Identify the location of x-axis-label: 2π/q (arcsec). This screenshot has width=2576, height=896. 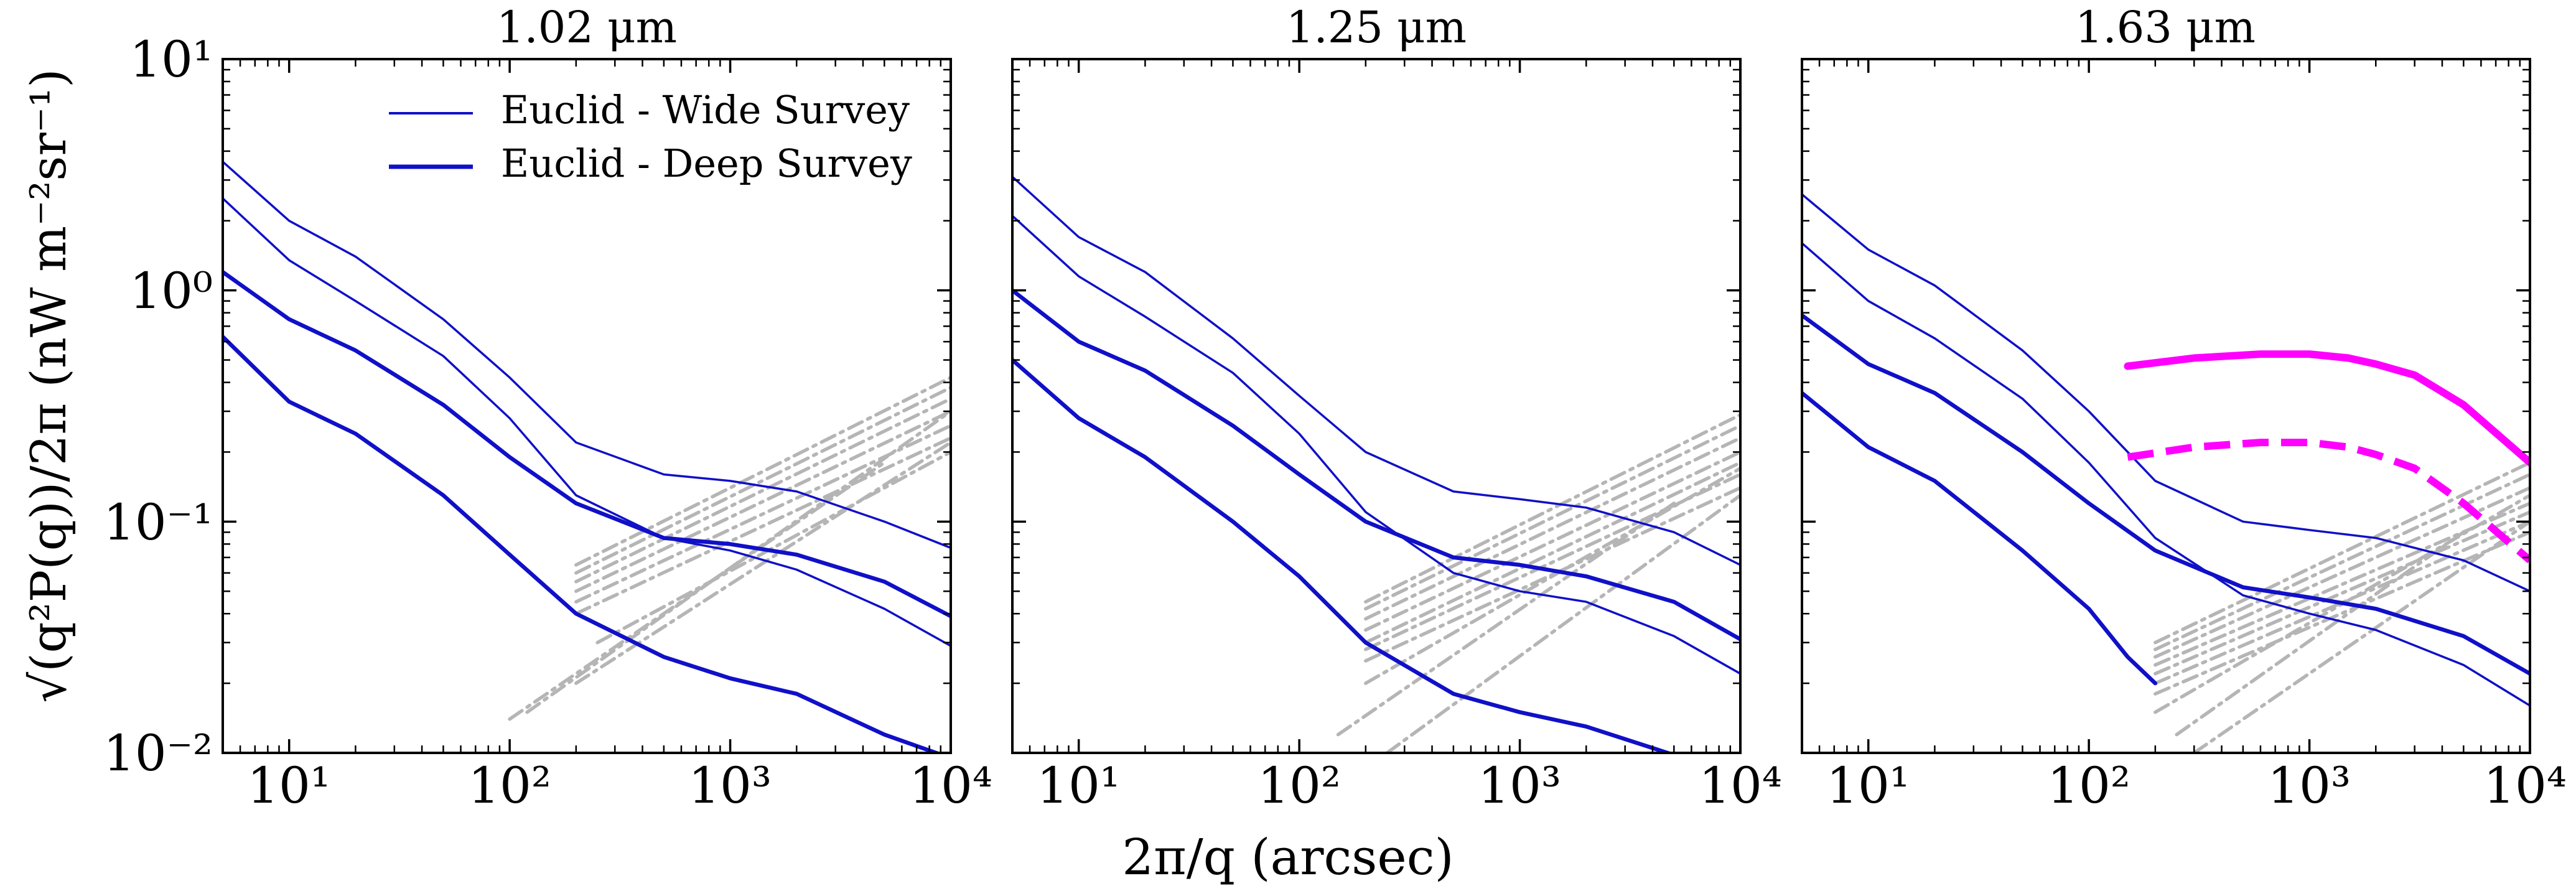
(1288, 857).